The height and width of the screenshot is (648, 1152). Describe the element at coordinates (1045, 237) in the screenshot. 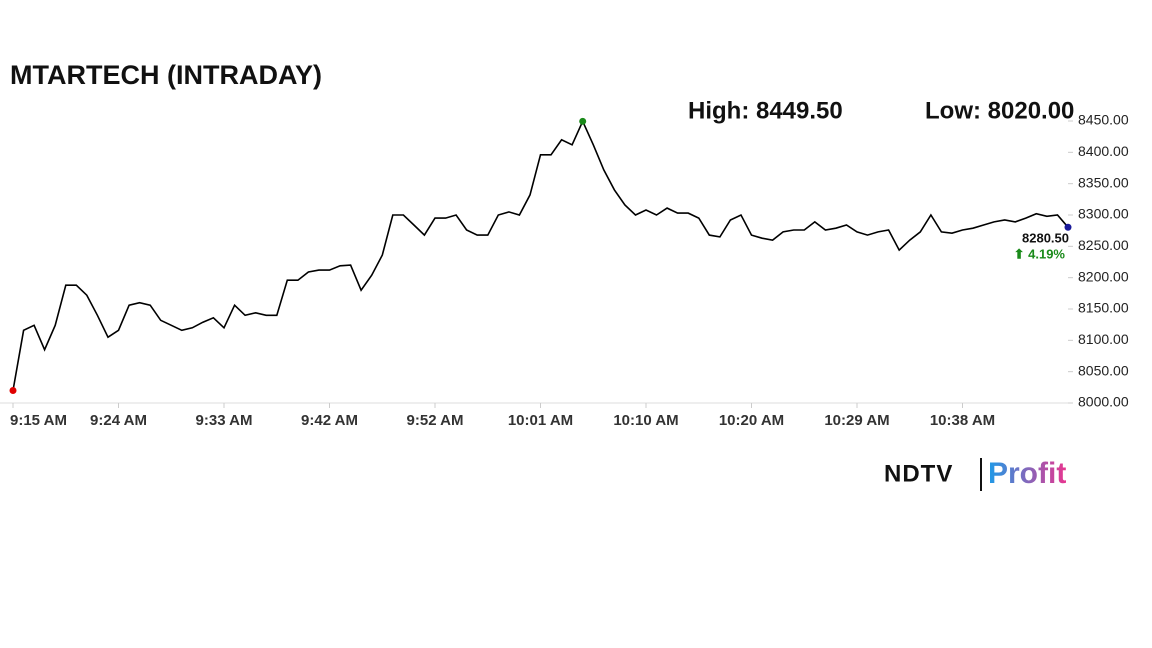

I see `last-price: 8280.50` at that location.